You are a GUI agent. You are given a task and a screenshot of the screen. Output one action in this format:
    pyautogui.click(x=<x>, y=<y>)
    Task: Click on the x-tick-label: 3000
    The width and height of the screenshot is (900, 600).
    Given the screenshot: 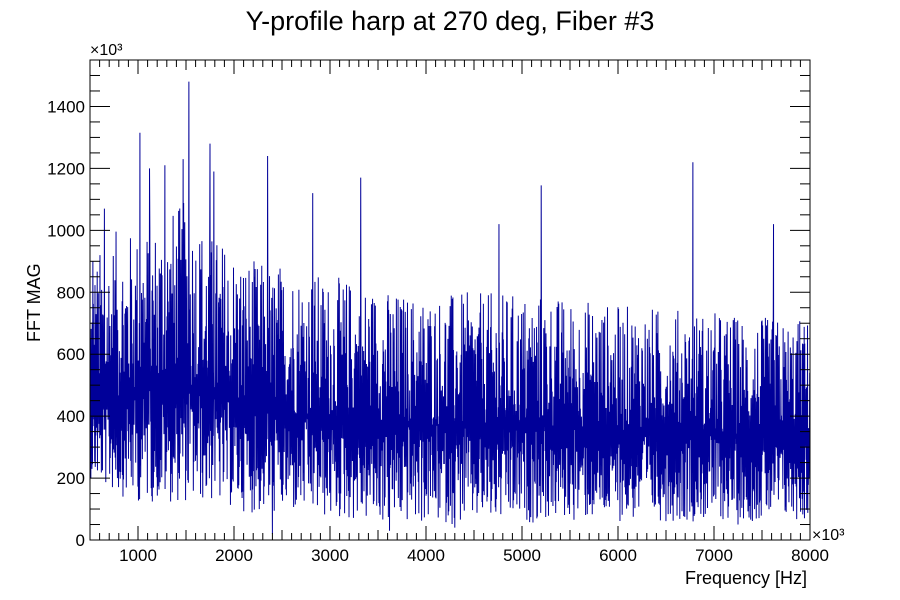 What is the action you would take?
    pyautogui.click(x=330, y=555)
    